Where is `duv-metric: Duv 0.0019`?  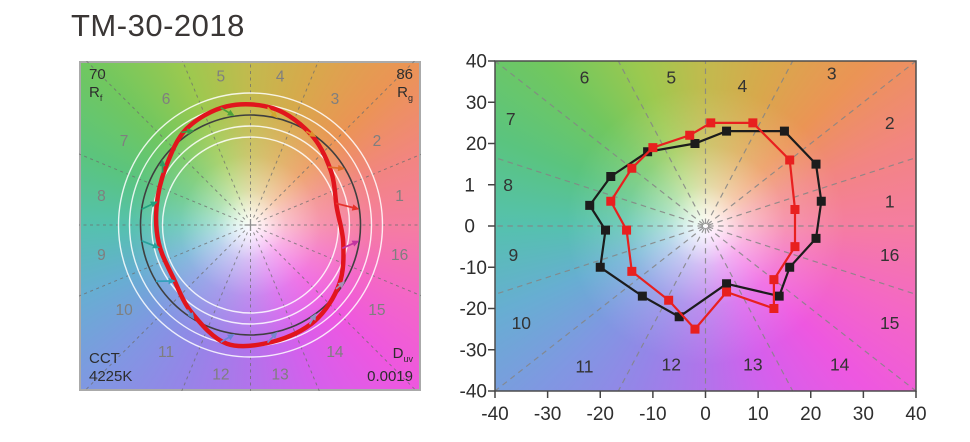
duv-metric: Duv 0.0019 is located at coordinates (390, 365).